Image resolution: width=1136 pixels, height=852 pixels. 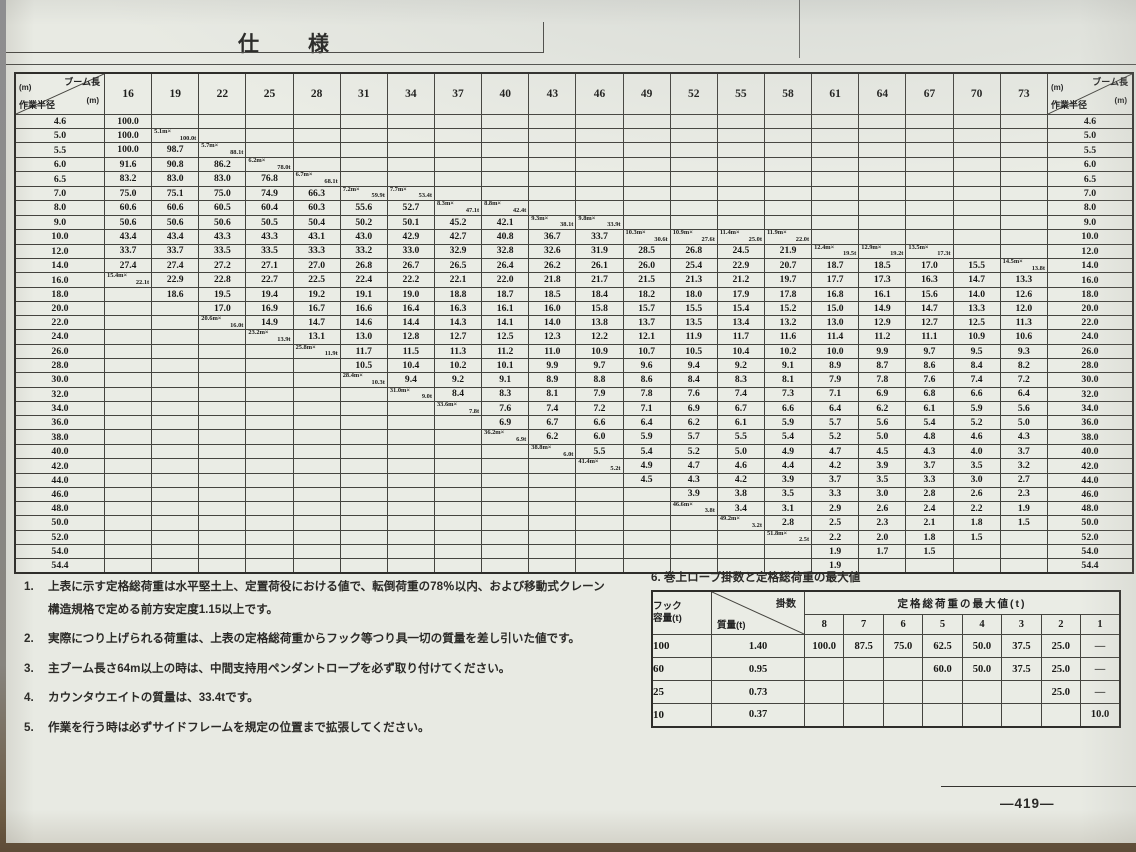 I want to click on capacity-cell: 3.7, so click(x=929, y=466).